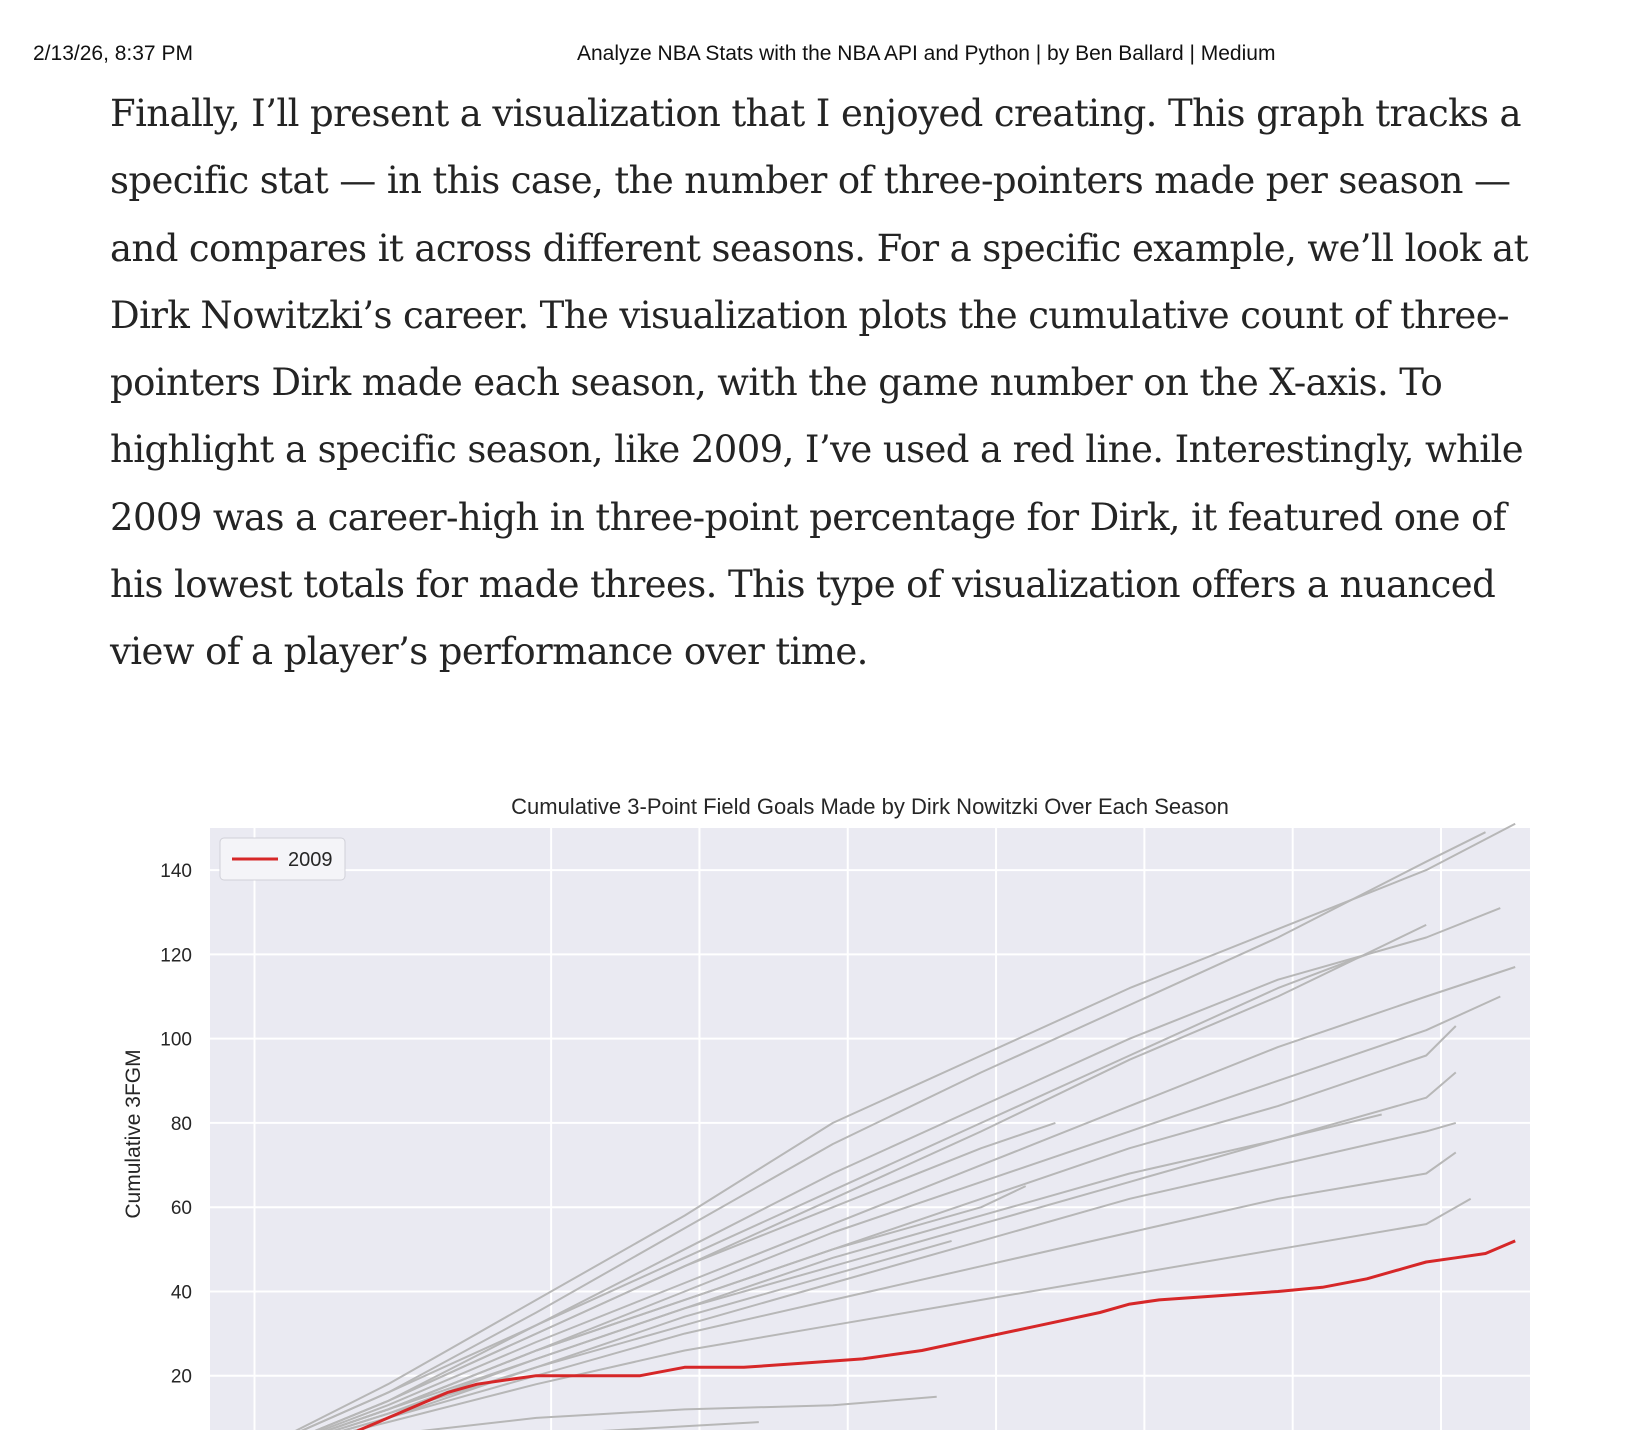 The width and height of the screenshot is (1632, 1430). I want to click on chart-legend: 2009, so click(282, 859).